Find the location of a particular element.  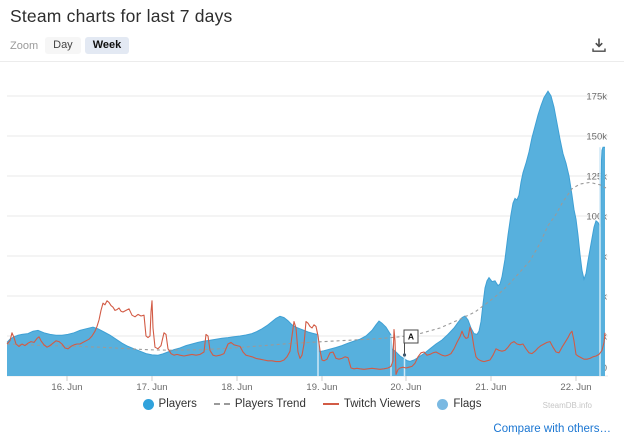

y-axis-label: 150k is located at coordinates (596, 137).